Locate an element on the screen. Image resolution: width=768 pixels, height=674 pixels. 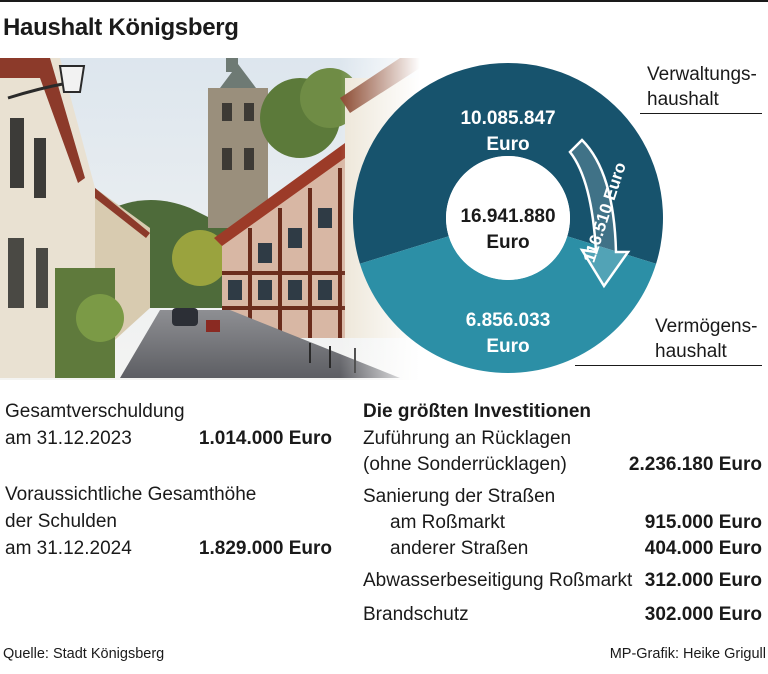
inv-1-line1: Zuführung an Rücklagen is located at coordinates (467, 438).